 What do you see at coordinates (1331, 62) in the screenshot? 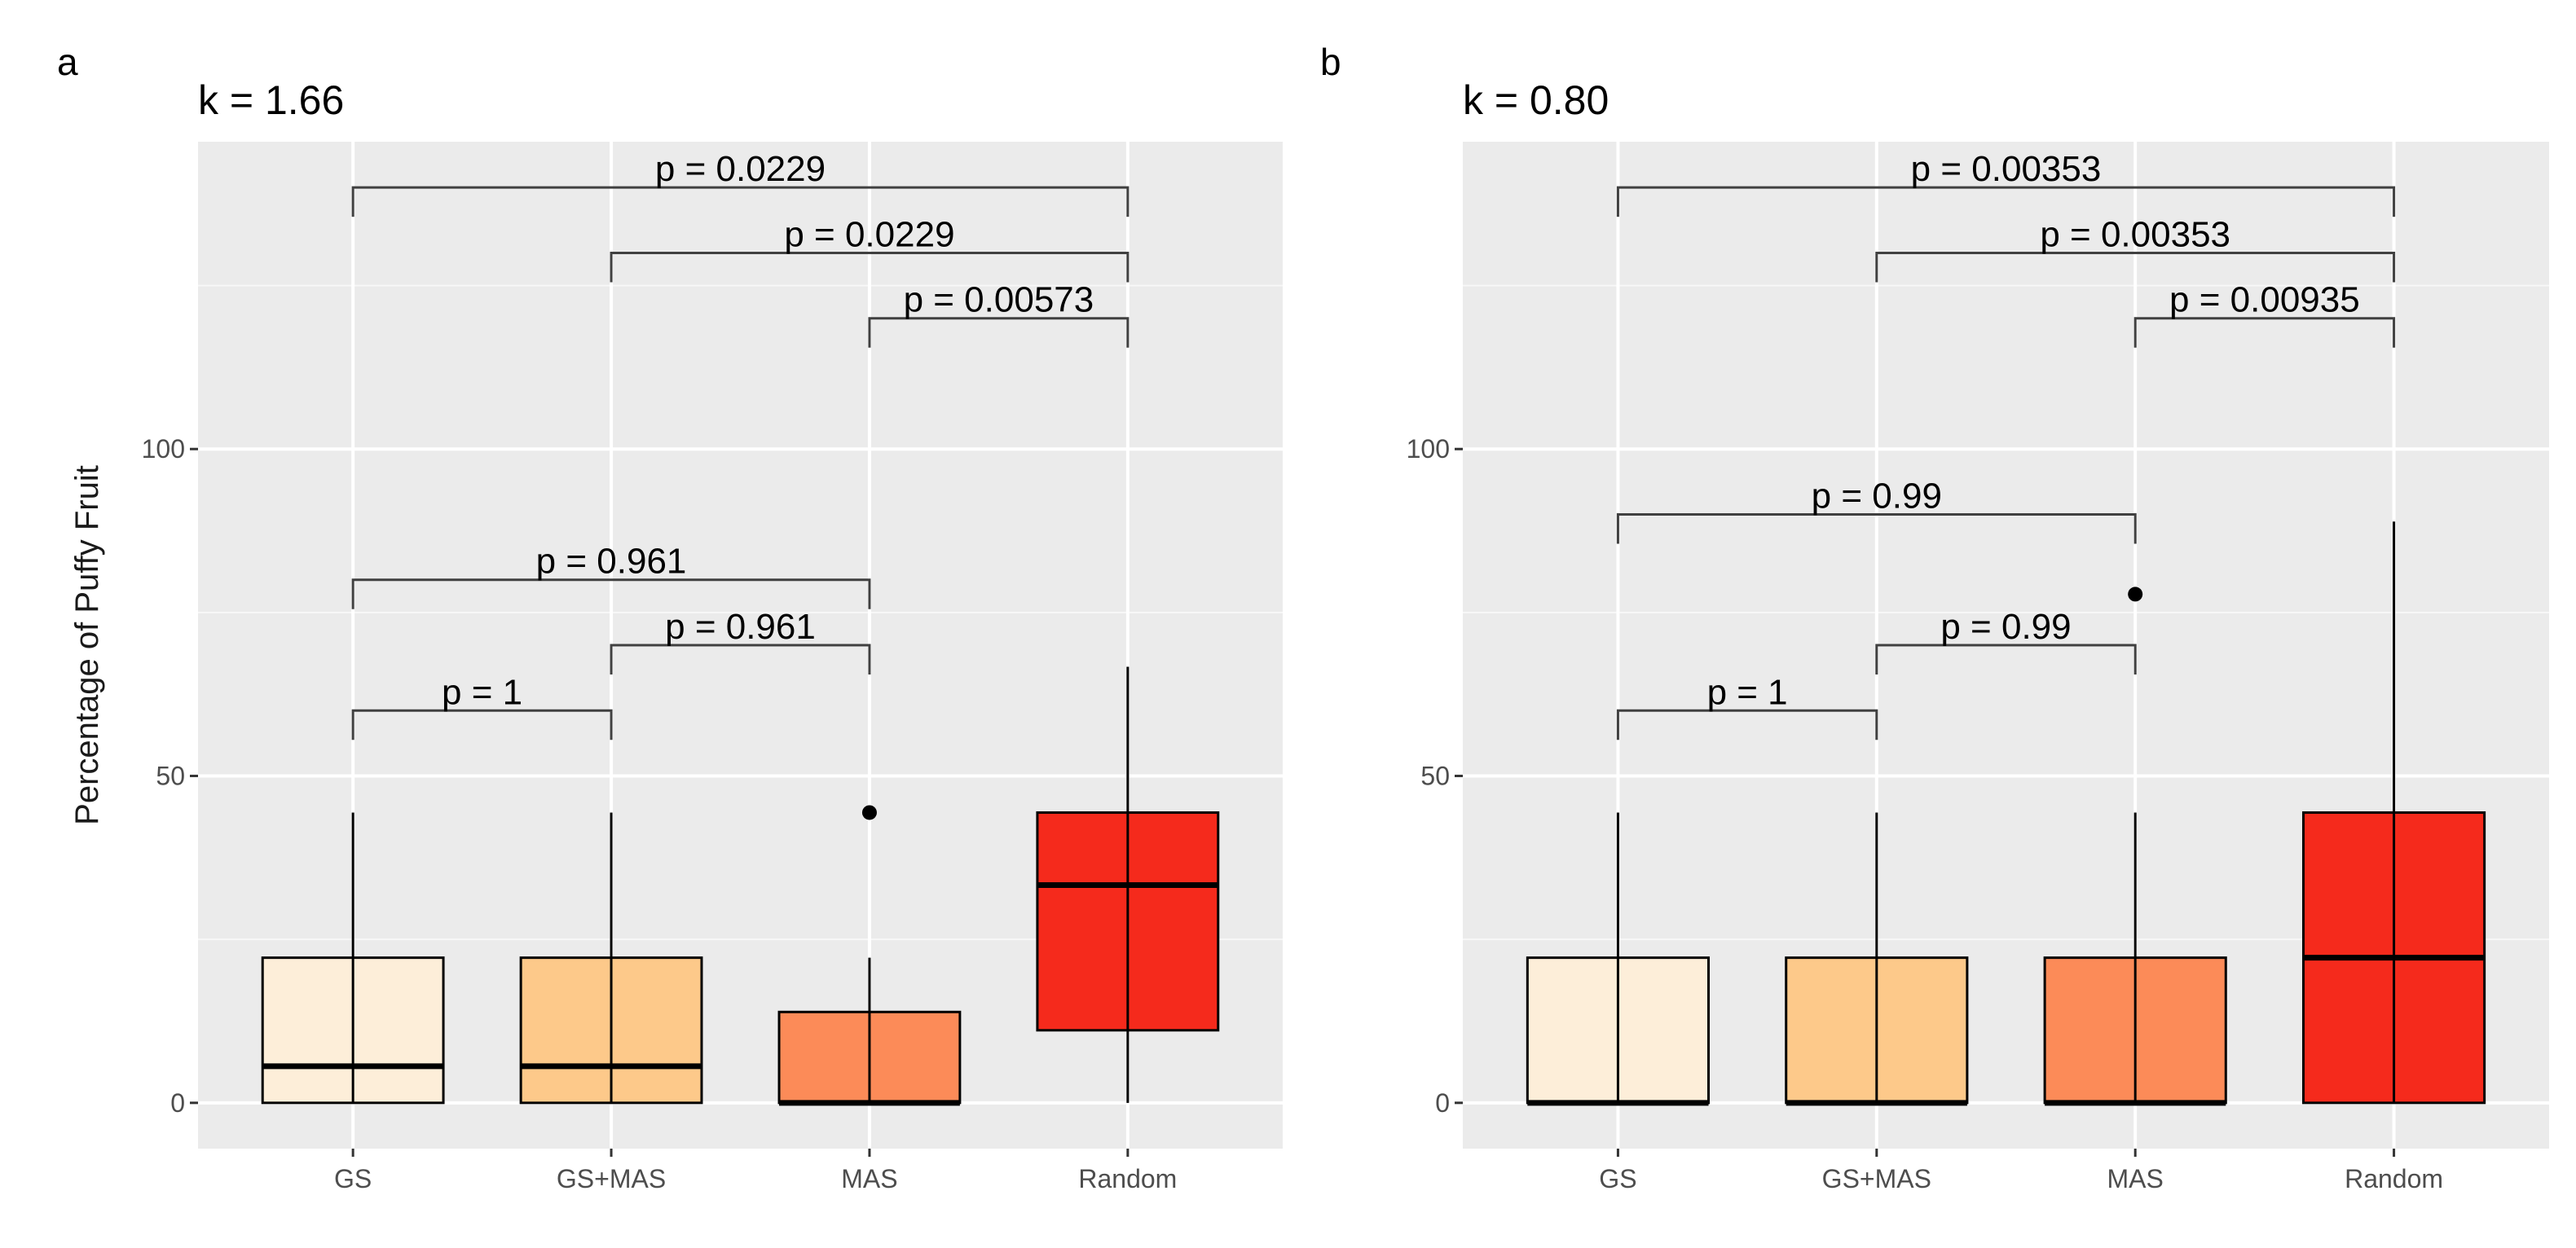
I see `panel-letter: b` at bounding box center [1331, 62].